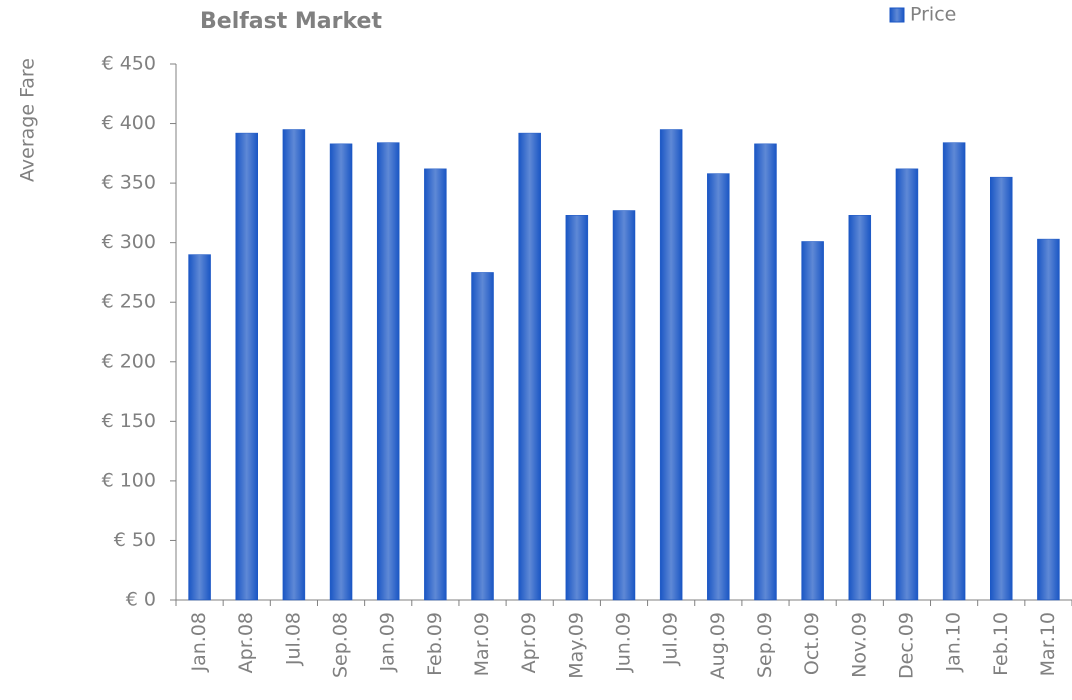  I want to click on x-tick-label: Jul.08, so click(293, 639).